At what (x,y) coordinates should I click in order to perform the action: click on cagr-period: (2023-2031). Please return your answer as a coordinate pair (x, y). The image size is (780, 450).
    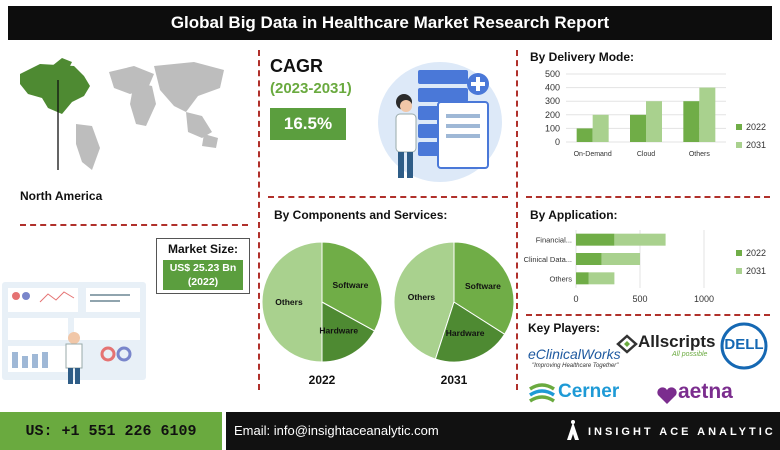
    Looking at the image, I should click on (311, 88).